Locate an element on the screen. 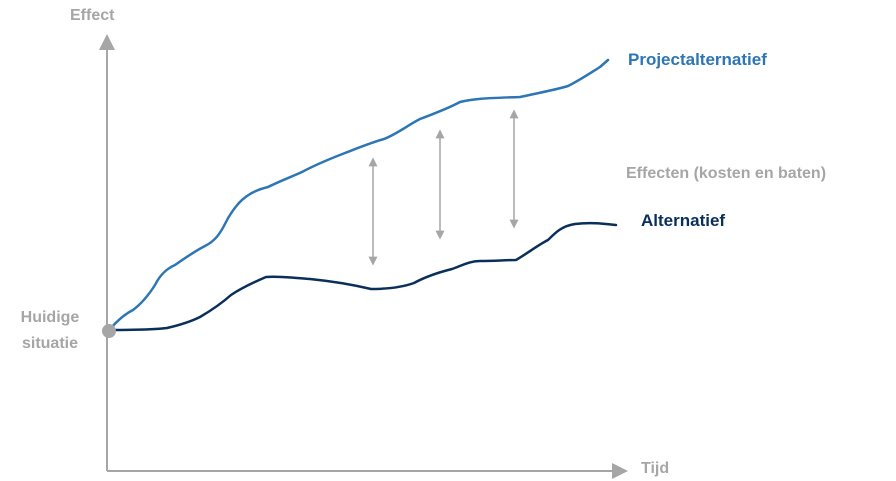 The width and height of the screenshot is (896, 481). alternative-label: Alternatief is located at coordinates (683, 220).